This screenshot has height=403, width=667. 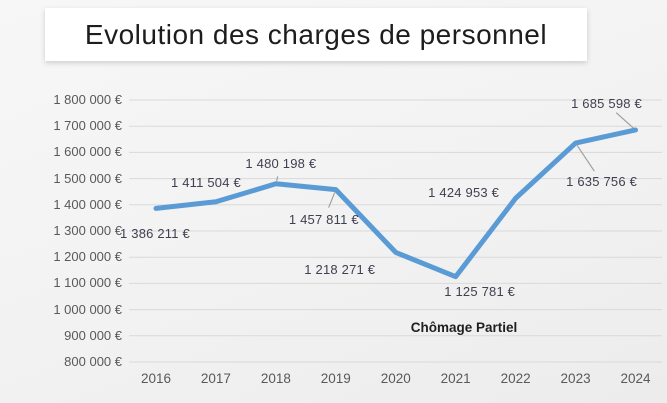 What do you see at coordinates (205, 182) in the screenshot?
I see `data-label: 1 411 504 €` at bounding box center [205, 182].